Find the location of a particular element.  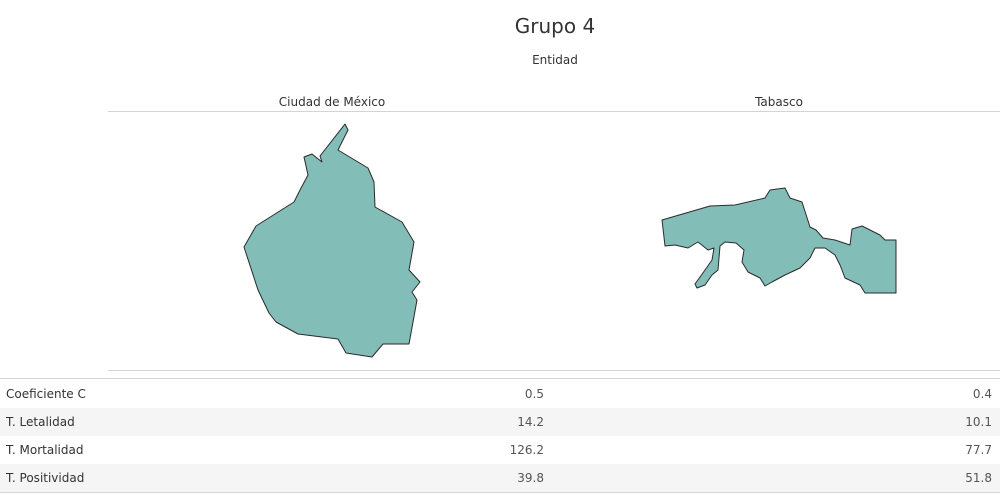

map-bottom-divider is located at coordinates (554, 370).